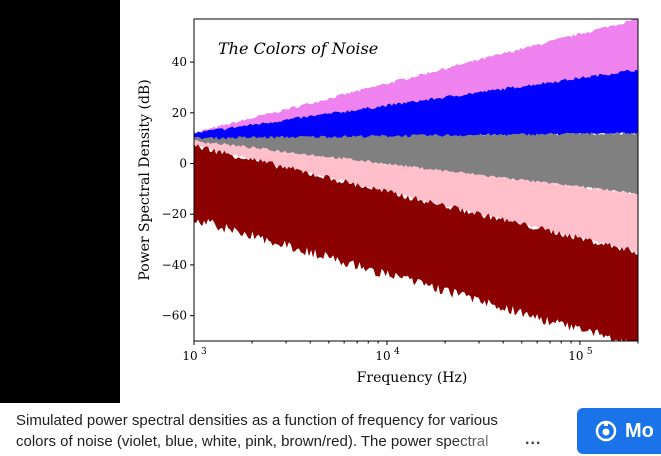  Describe the element at coordinates (174, 316) in the screenshot. I see `y-tick-label: −60` at that location.